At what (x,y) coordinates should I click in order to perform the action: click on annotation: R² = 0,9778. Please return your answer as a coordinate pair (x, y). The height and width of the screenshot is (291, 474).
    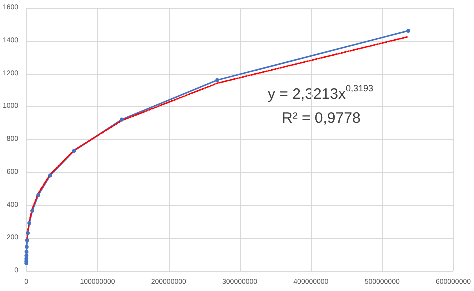
    Looking at the image, I should click on (321, 118).